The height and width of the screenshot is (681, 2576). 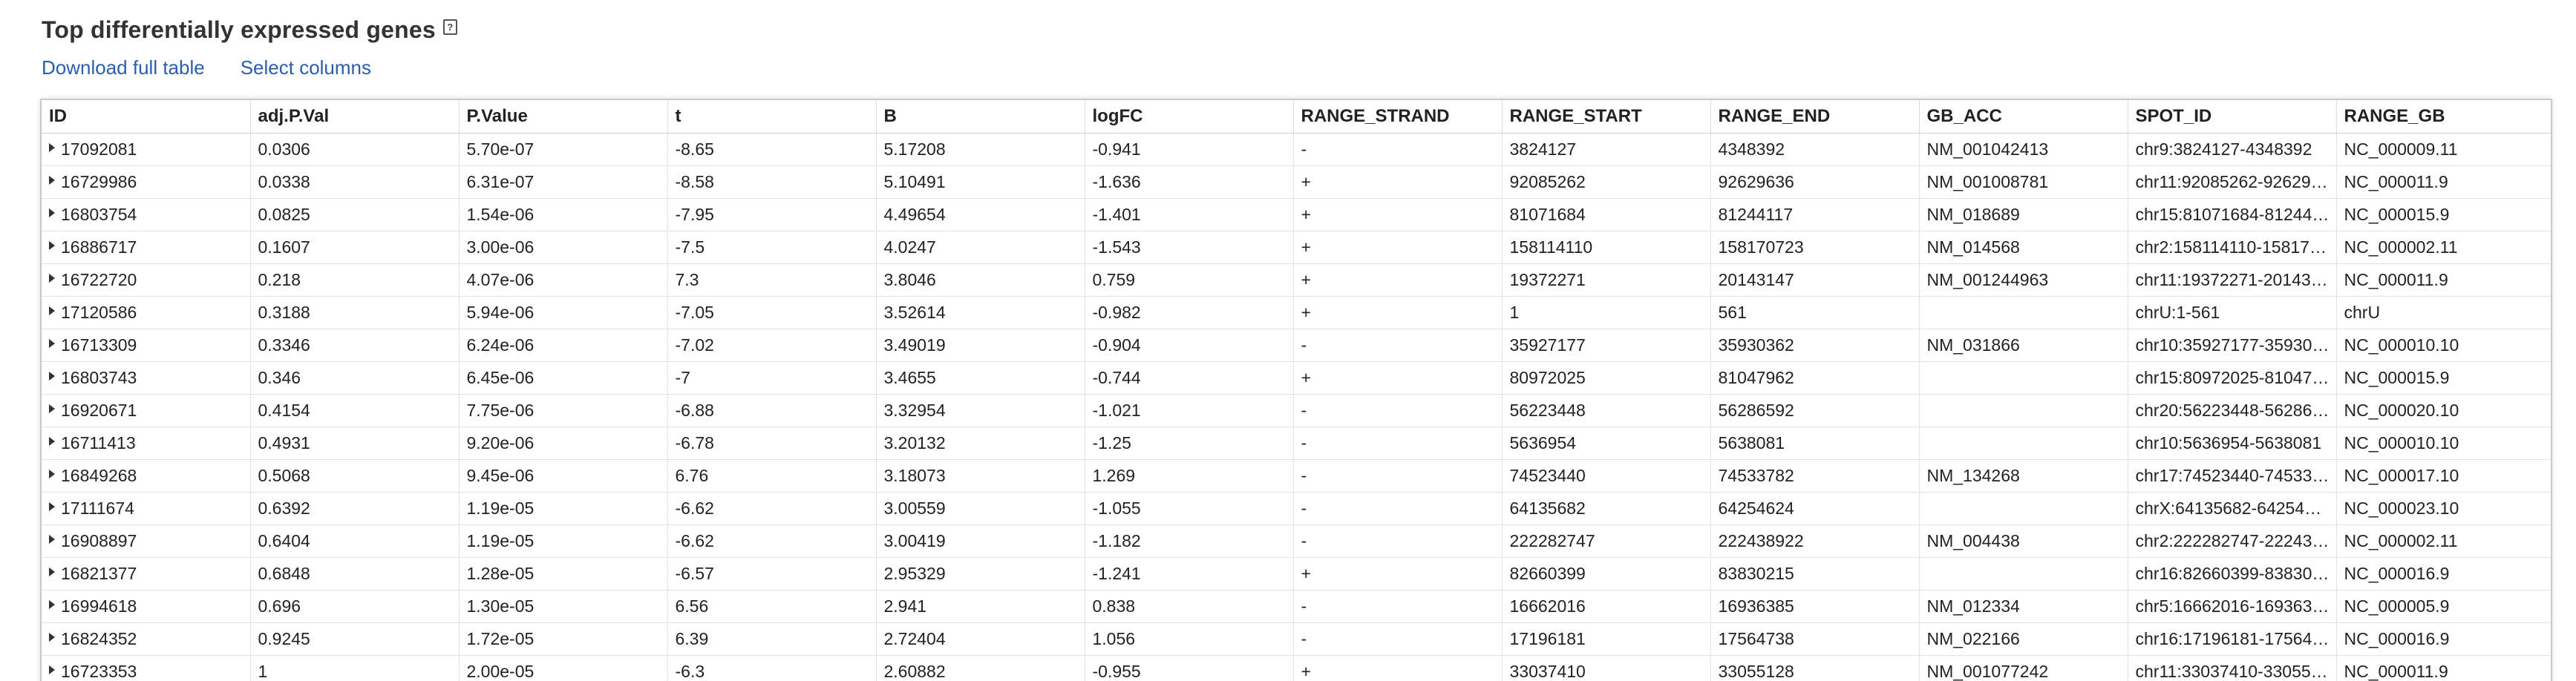 What do you see at coordinates (99, 574) in the screenshot?
I see `row-id: 16821377` at bounding box center [99, 574].